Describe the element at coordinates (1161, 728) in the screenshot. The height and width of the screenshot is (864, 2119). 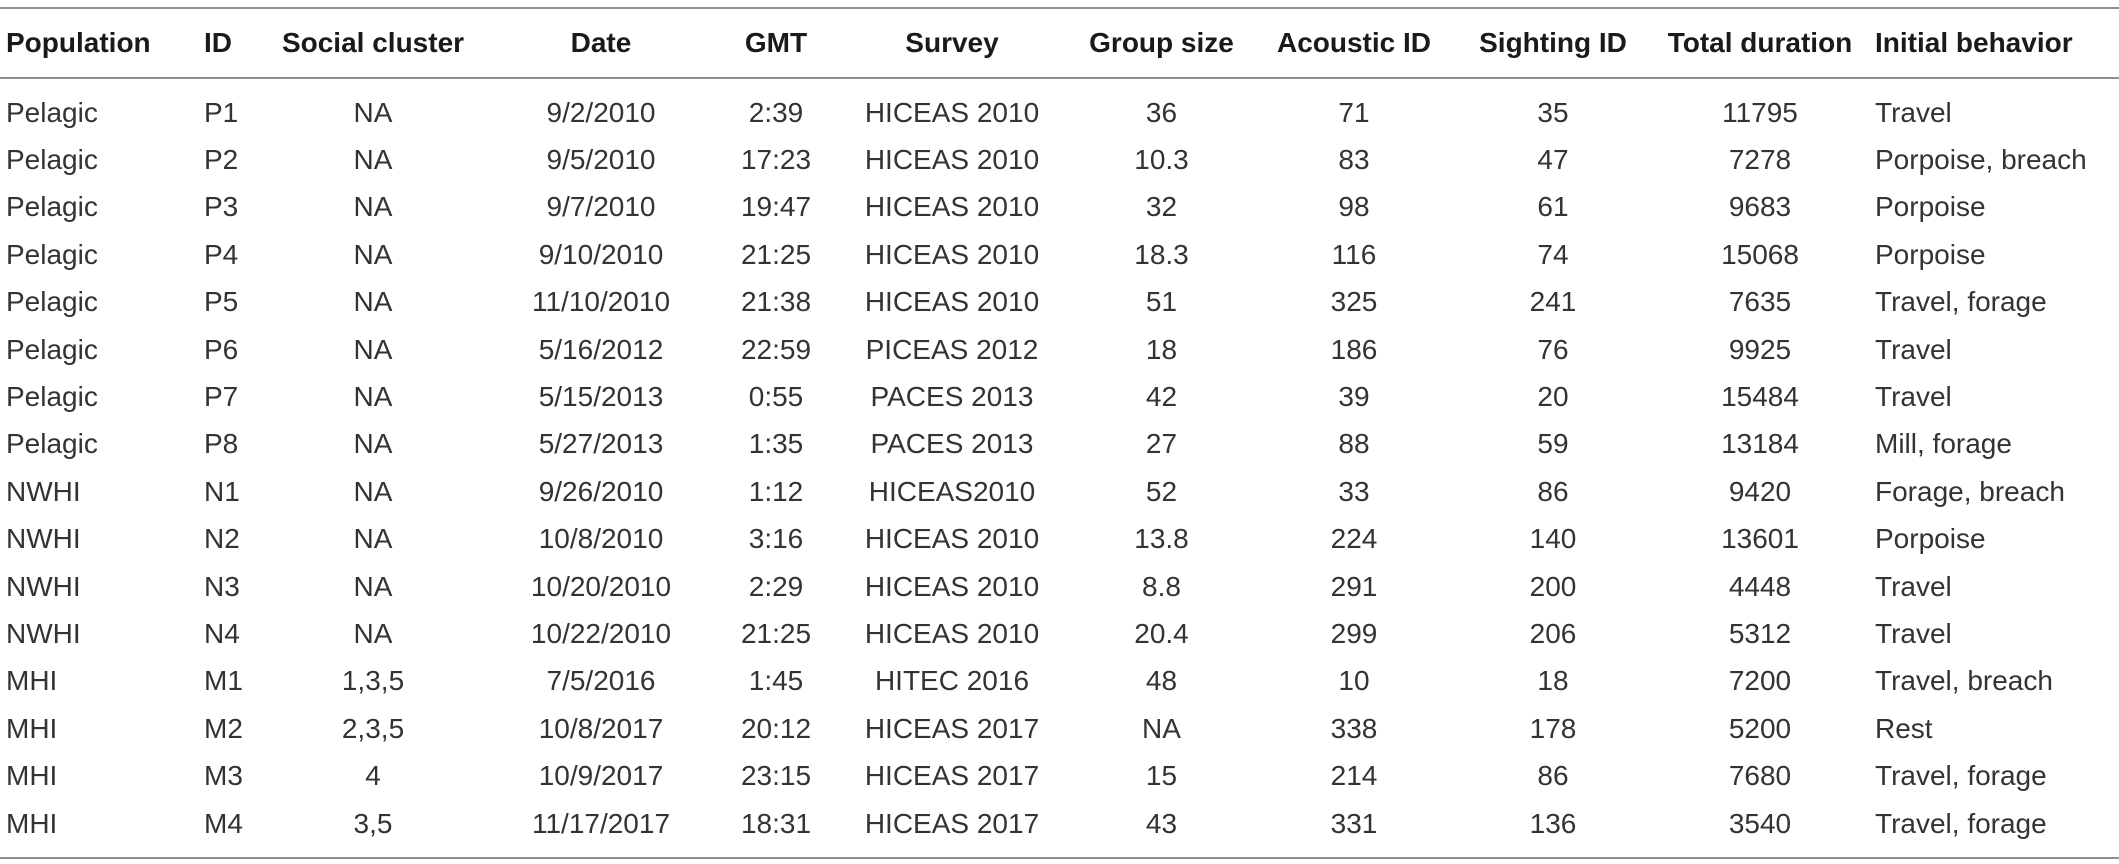
I see `cell-group-size: NA` at that location.